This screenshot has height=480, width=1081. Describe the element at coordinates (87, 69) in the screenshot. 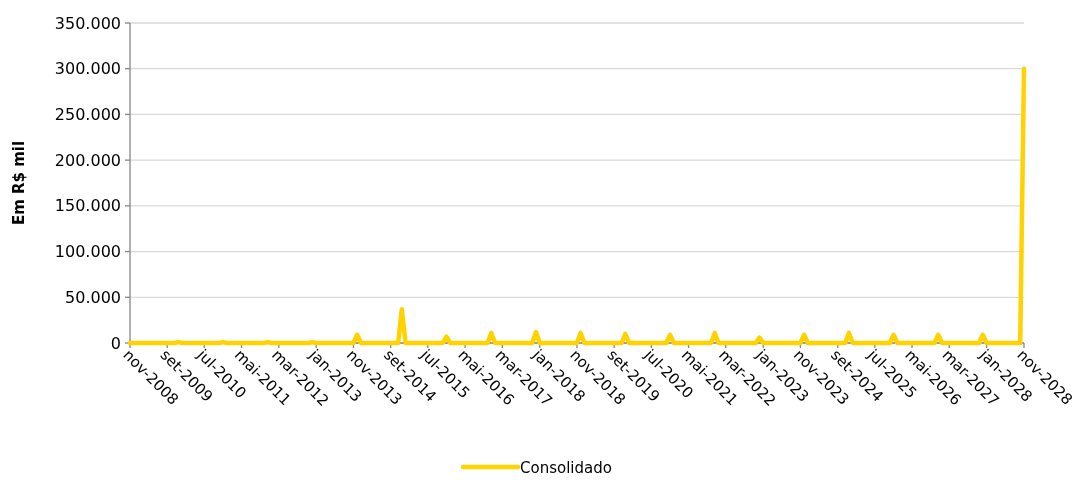

I see `y-tick-label: 300.000` at that location.